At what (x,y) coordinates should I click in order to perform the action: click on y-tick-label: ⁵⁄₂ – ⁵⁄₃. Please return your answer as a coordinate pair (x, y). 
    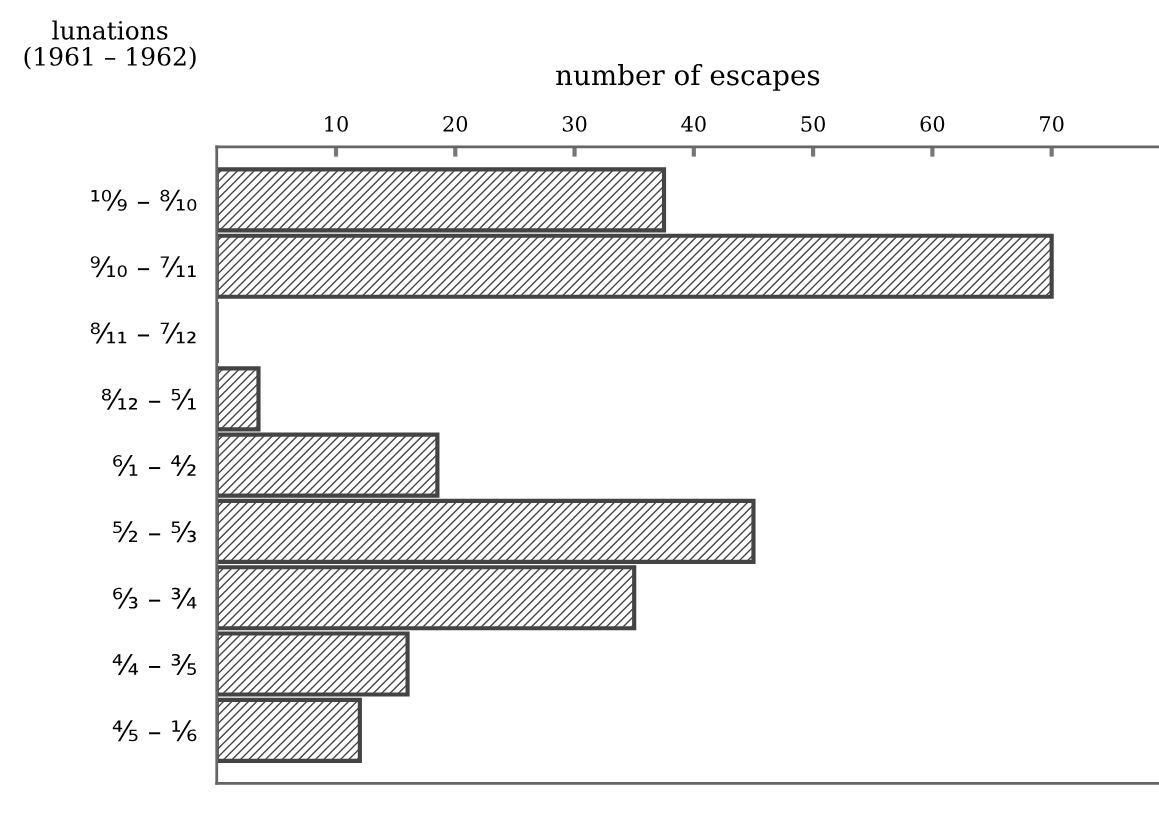
    Looking at the image, I should click on (154, 532).